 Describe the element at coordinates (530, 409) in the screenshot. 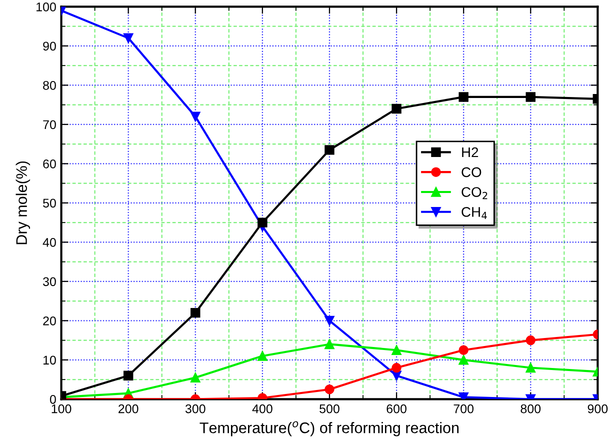

I see `x-tick-label: 800` at that location.